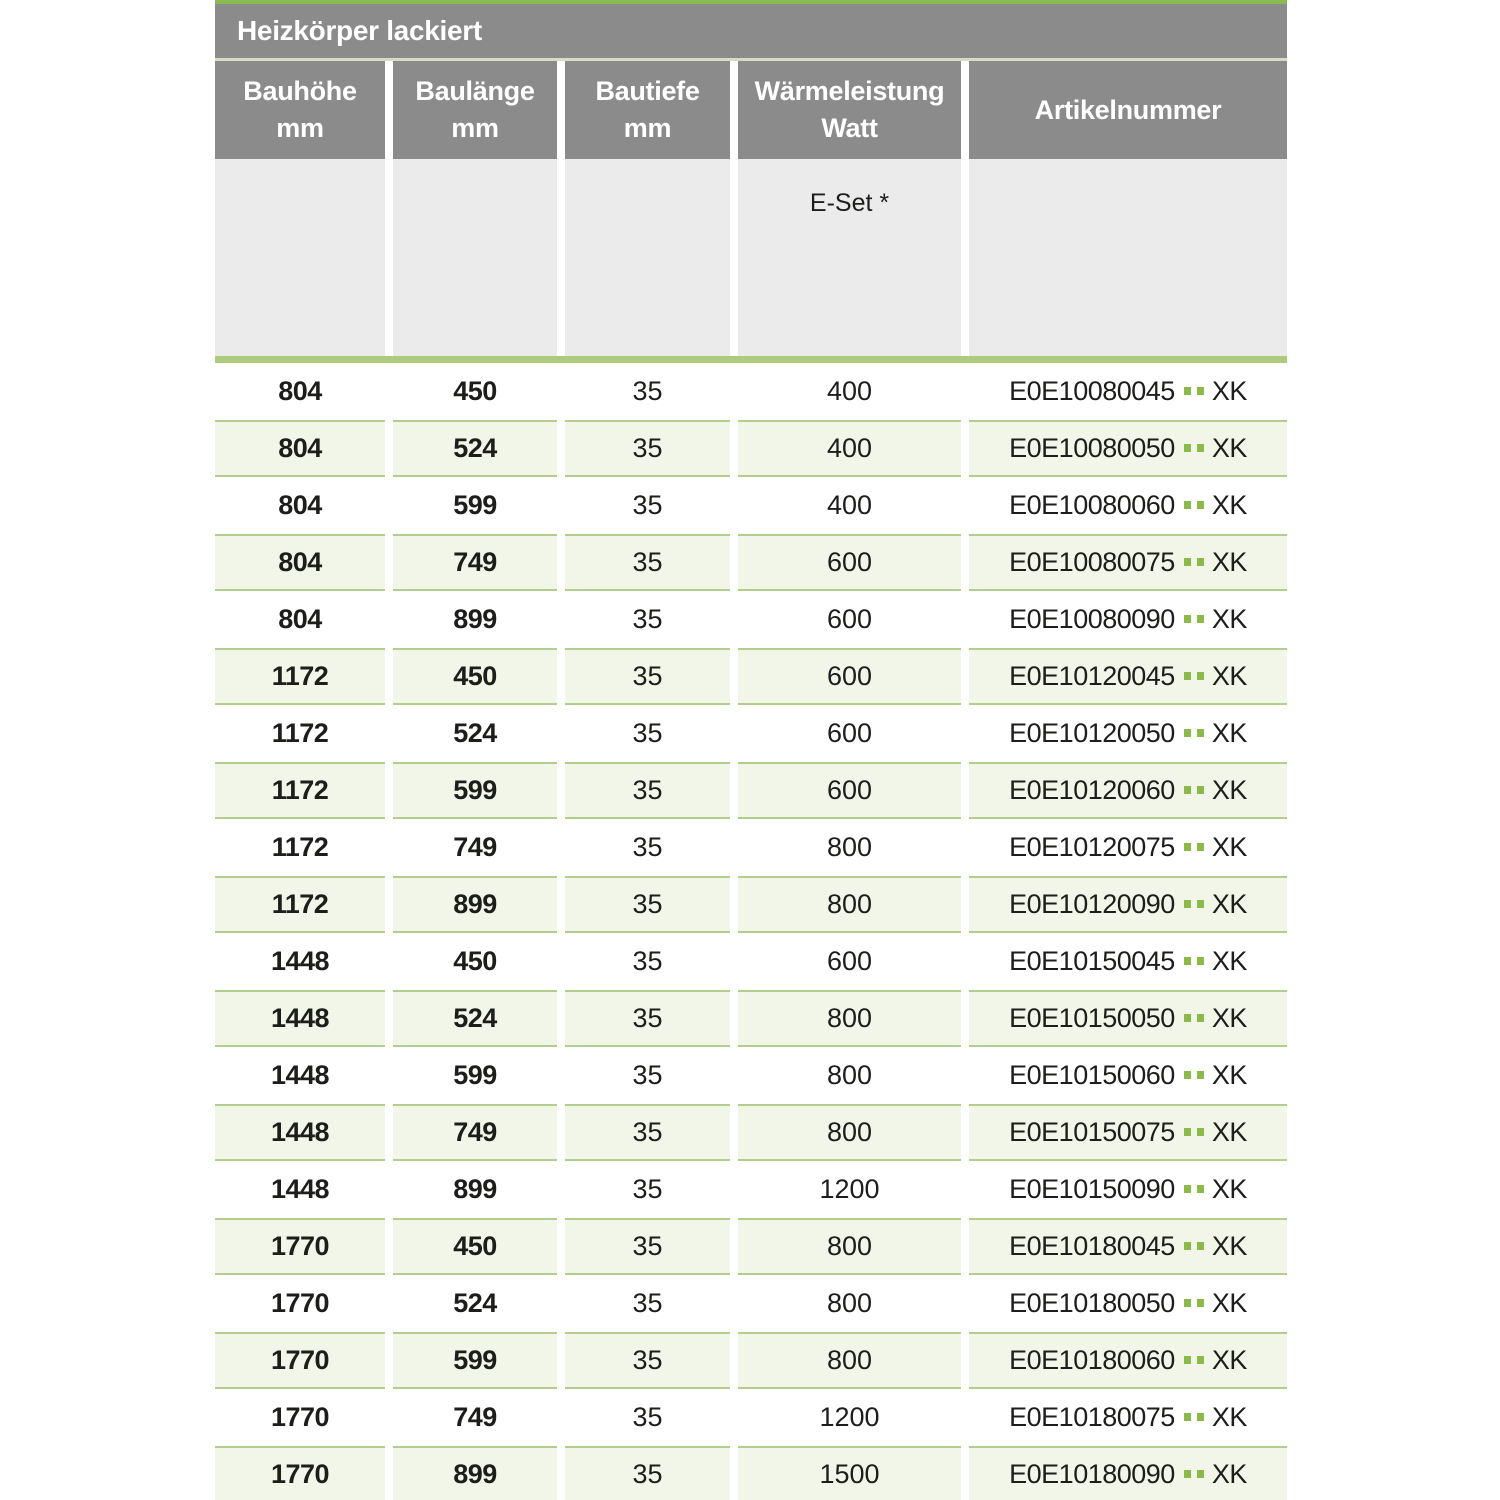  Describe the element at coordinates (849, 1473) in the screenshot. I see `cell-waermeleistung: 1500` at that location.